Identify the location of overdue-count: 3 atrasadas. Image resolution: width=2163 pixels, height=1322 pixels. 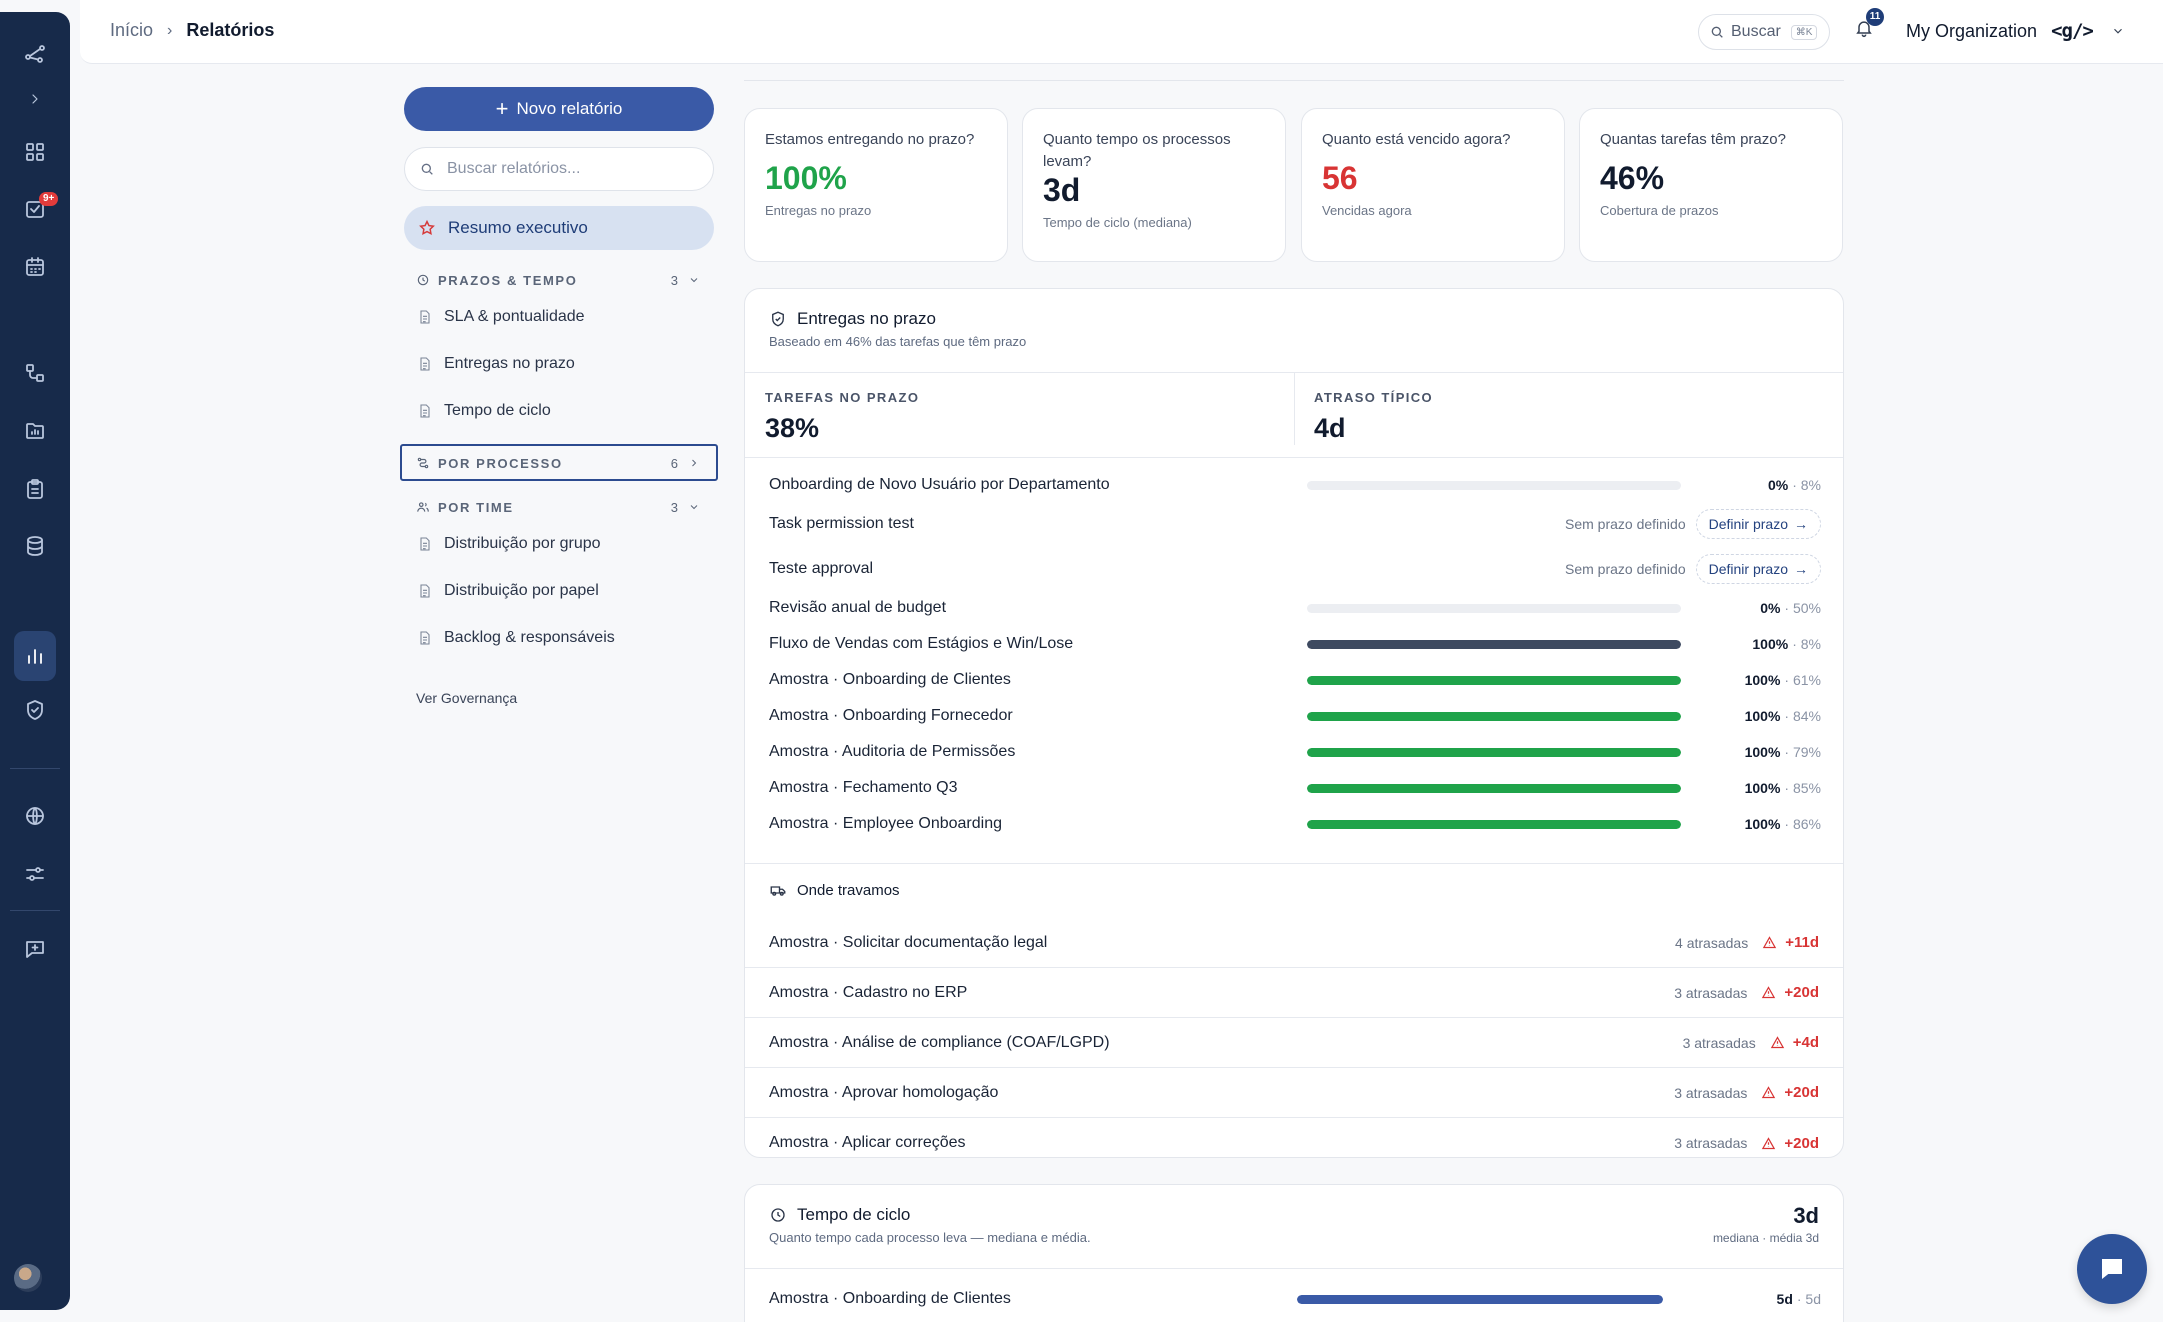
(1711, 1092).